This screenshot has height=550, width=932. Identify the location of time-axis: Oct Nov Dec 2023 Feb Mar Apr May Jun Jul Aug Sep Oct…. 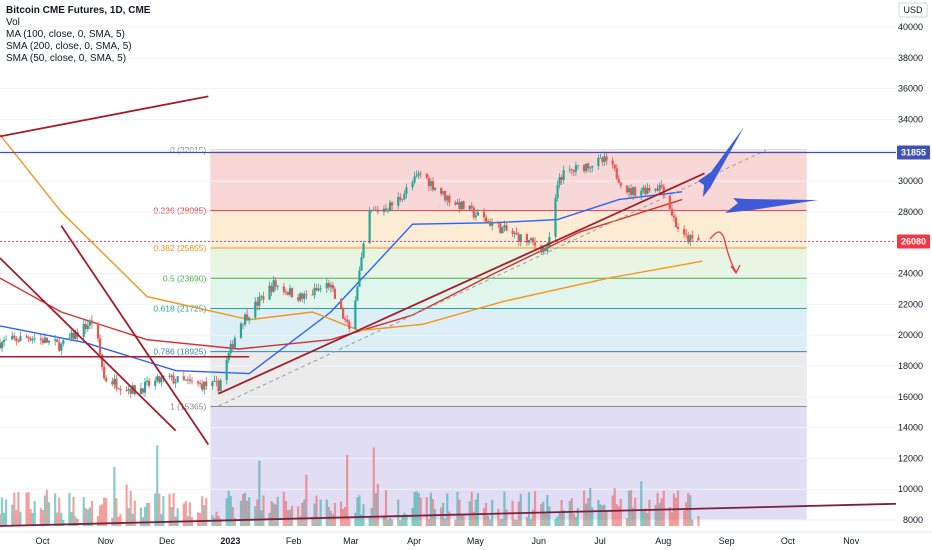
(466, 538).